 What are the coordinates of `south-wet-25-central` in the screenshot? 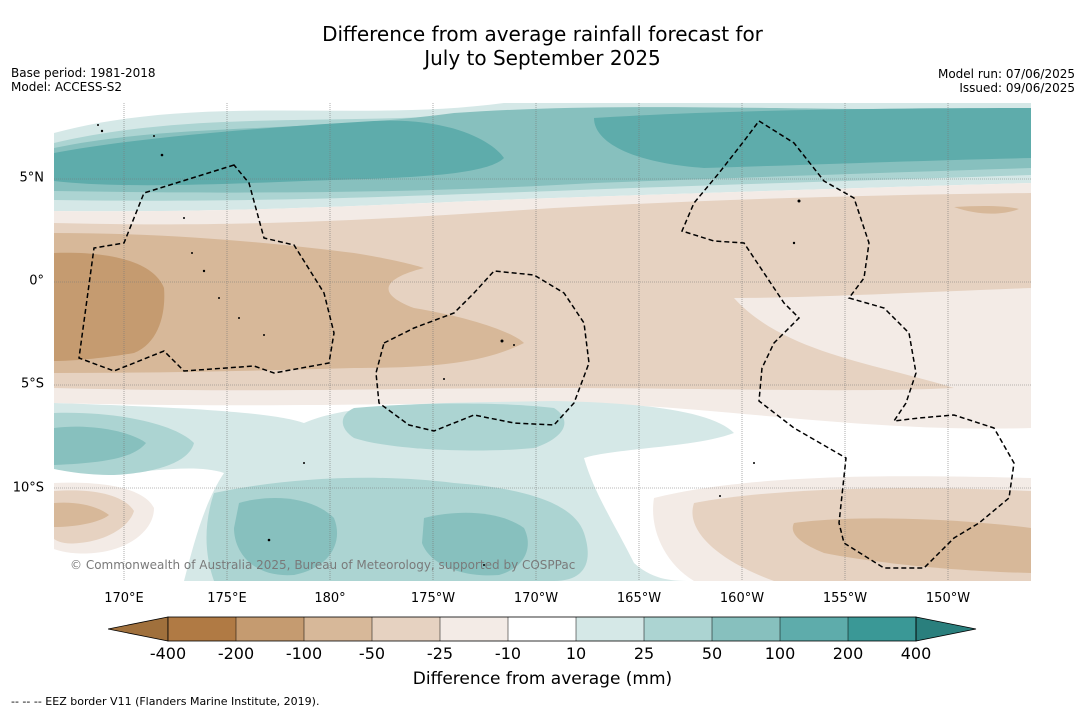 It's located at (453, 427).